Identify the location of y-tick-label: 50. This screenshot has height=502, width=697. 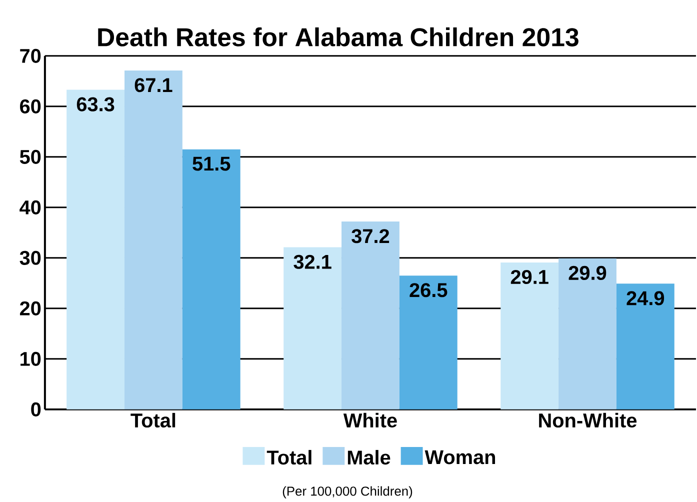
(30, 157).